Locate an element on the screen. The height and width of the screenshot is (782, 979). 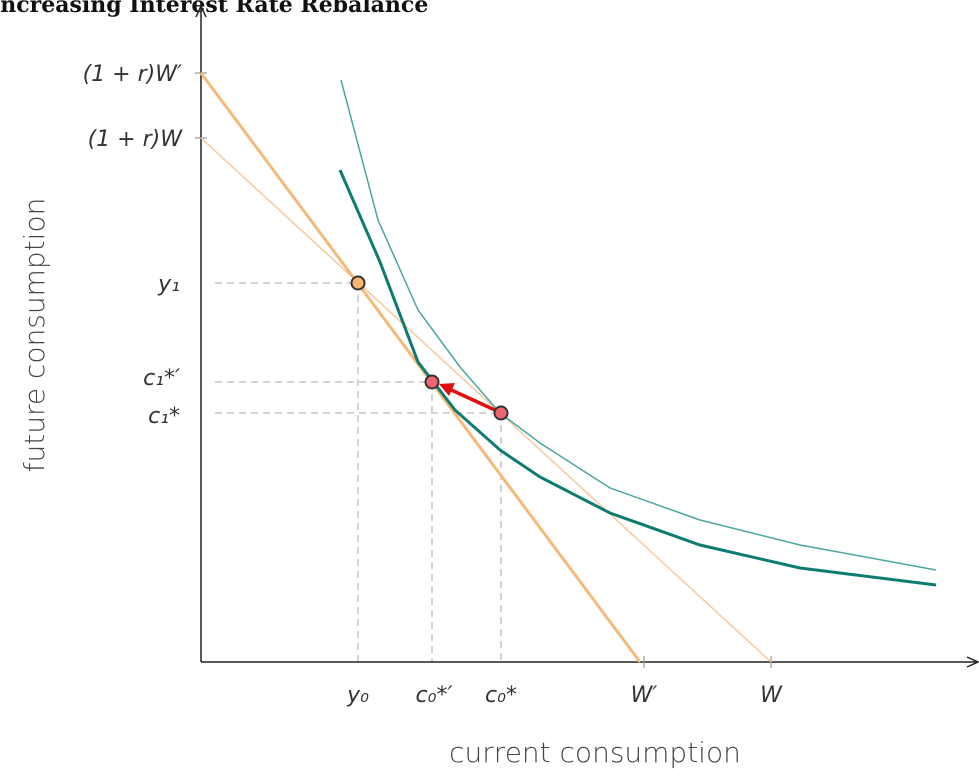
y-tick-label: (1 + r)W is located at coordinates (136, 139).